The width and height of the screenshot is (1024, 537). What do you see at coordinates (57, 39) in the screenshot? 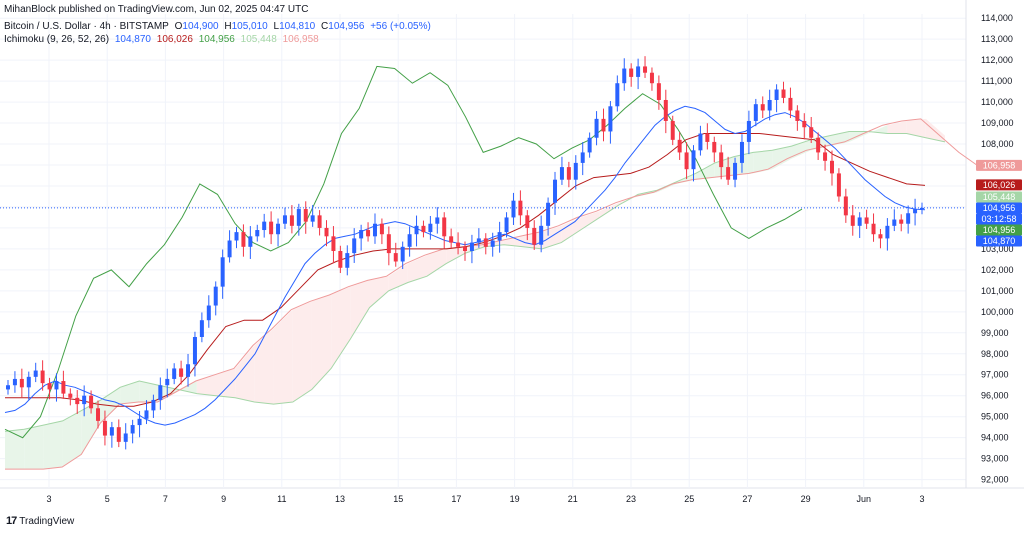
I see `ichimoku-title: Ichimoku (9, 26, 52, 26)` at bounding box center [57, 39].